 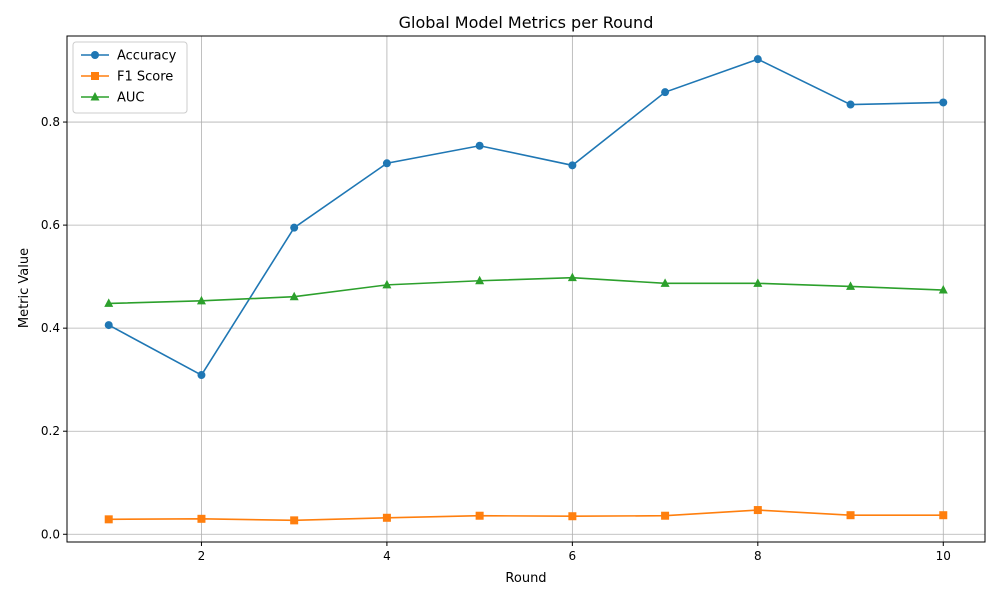 I want to click on x-axis-ticks: 2 4 6 8 10, so click(x=574, y=552).